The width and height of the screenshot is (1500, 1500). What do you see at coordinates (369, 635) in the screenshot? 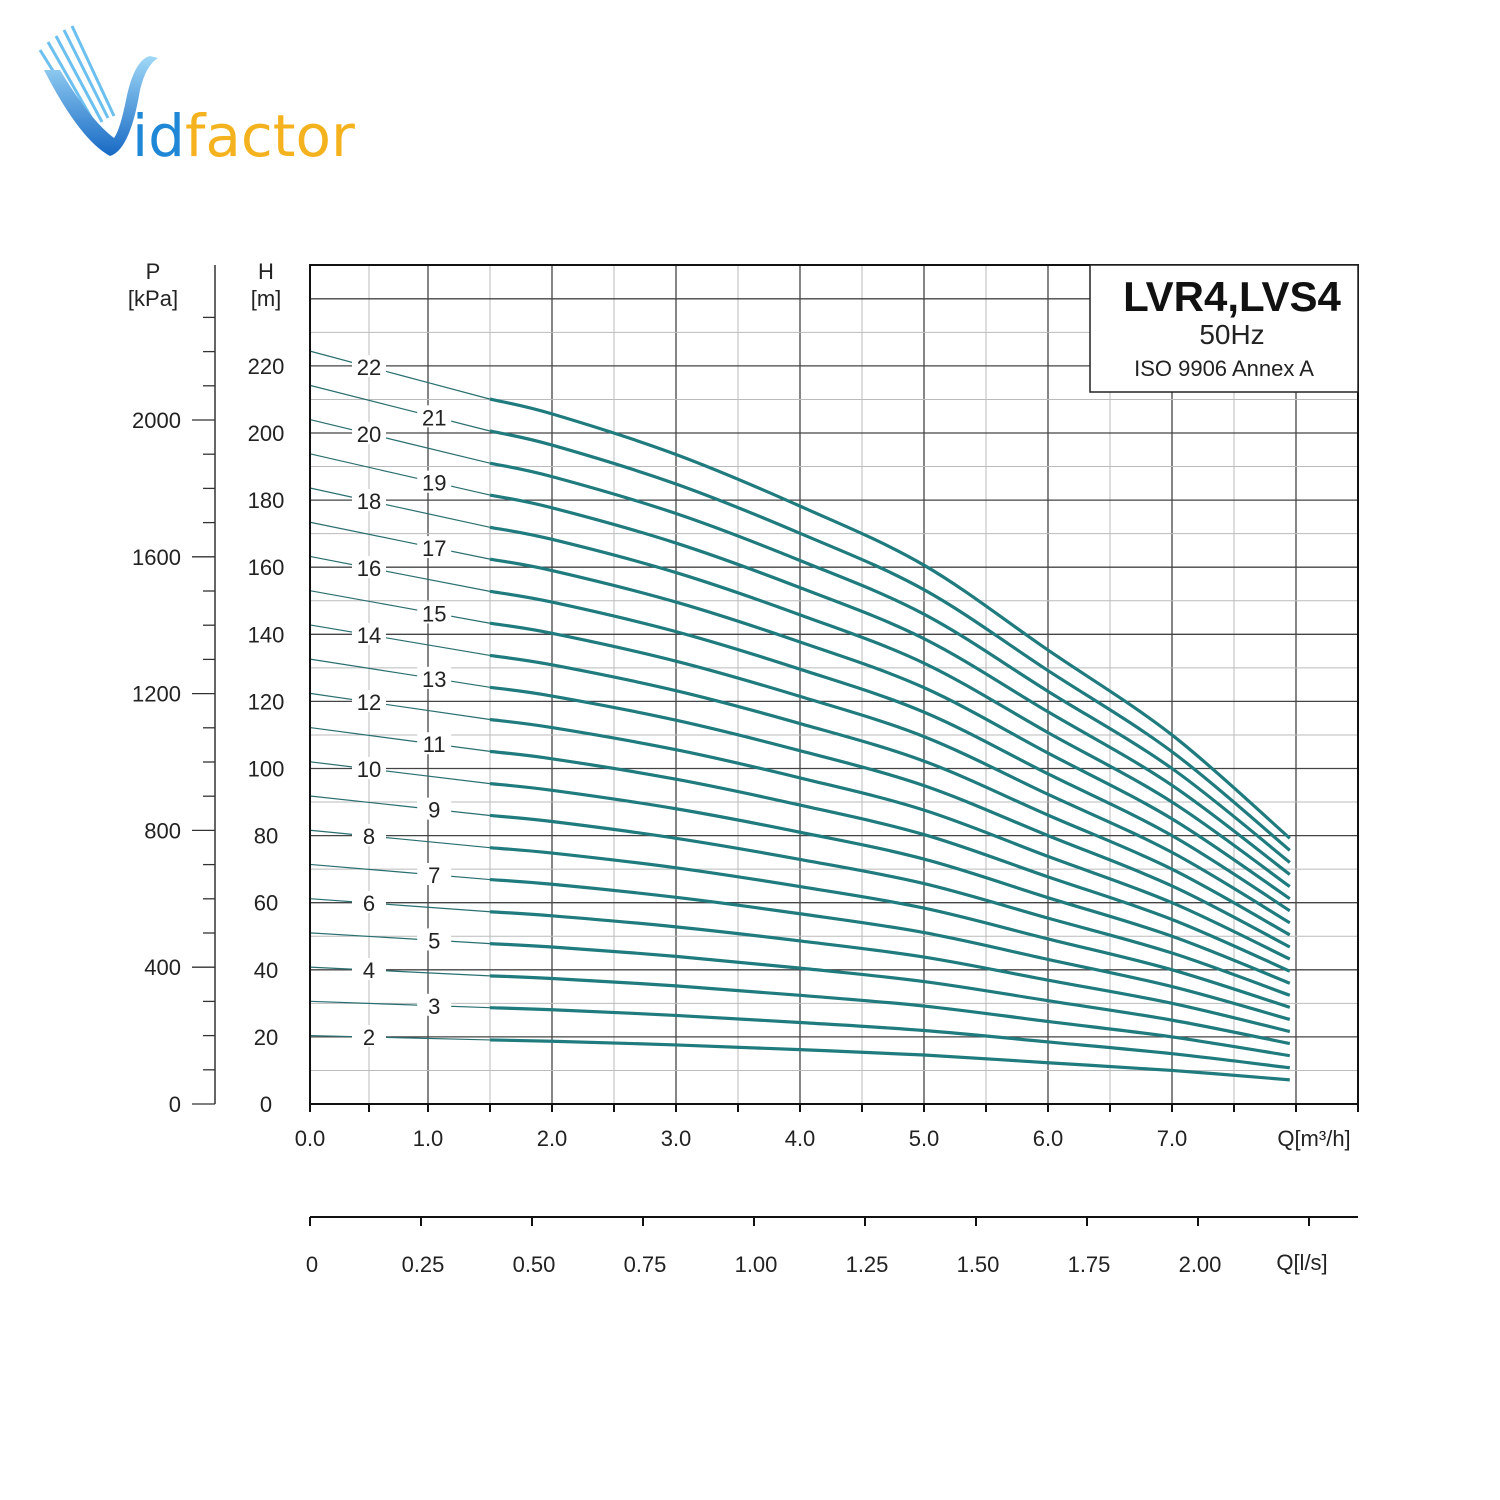
I see `stage-label: 14` at bounding box center [369, 635].